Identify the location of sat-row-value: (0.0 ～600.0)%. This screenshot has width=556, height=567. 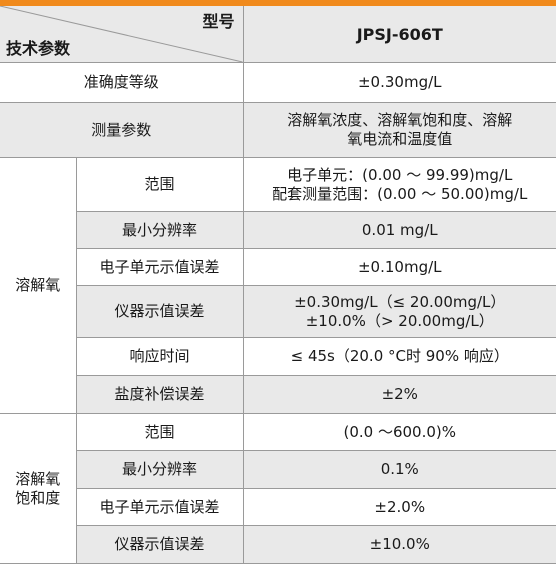
(399, 432).